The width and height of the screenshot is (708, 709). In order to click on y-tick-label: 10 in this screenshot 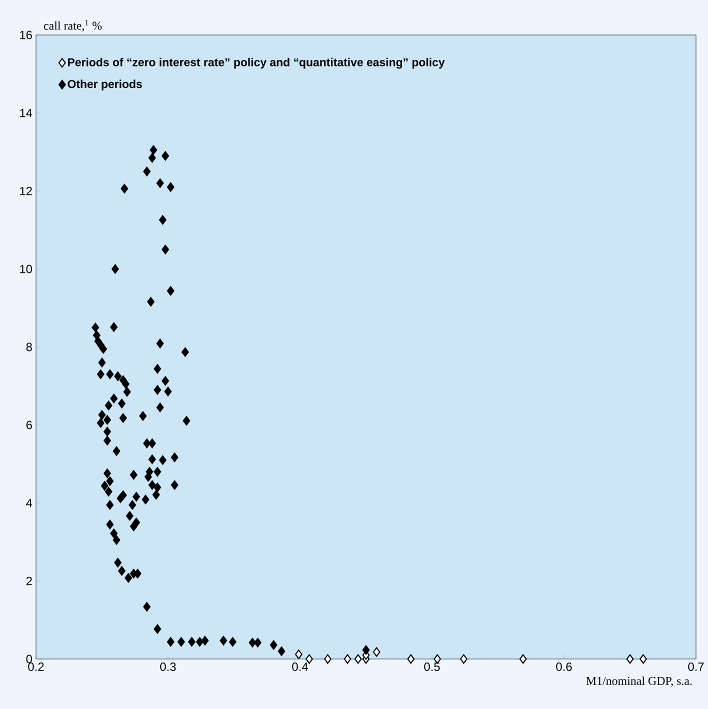, I will do `click(26, 269)`.